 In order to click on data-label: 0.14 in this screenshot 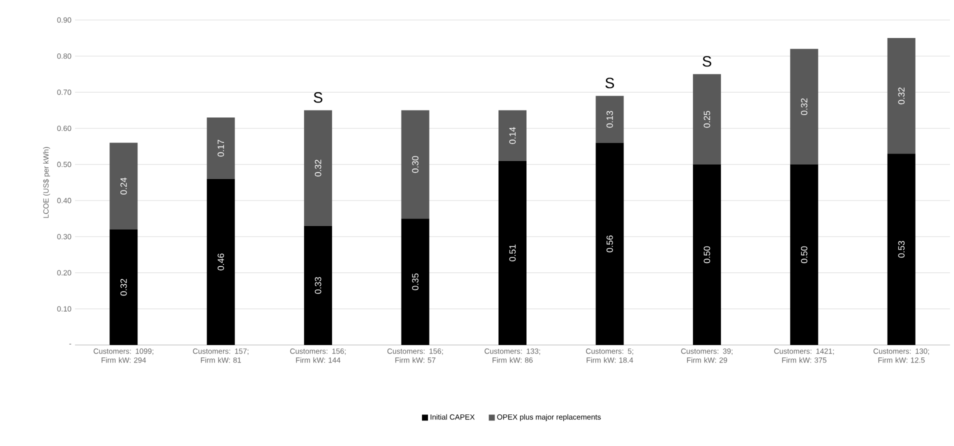, I will do `click(512, 135)`.